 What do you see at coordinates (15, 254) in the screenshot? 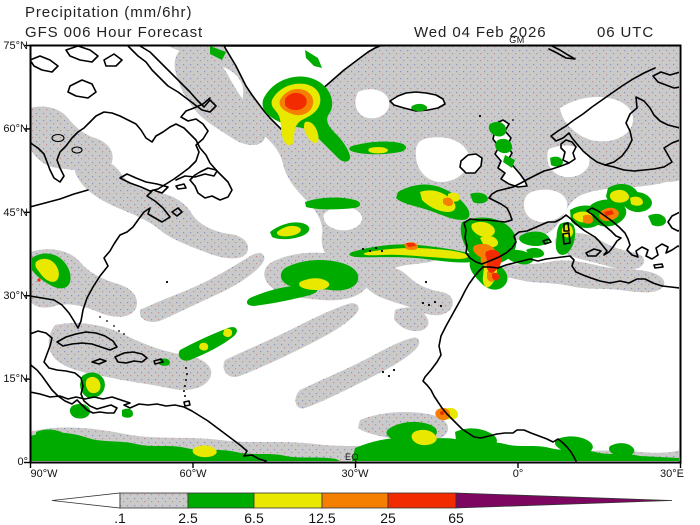
I see `lat-axis: 75°N 60°N 45°N 30°N 15°N 0°` at bounding box center [15, 254].